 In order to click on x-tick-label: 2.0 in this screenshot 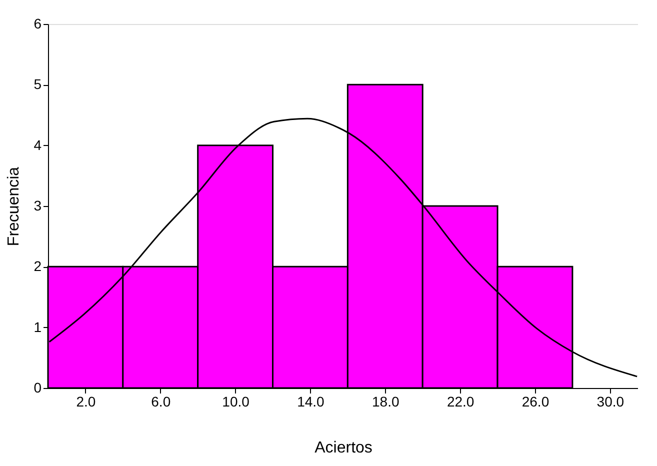, I will do `click(86, 402)`.